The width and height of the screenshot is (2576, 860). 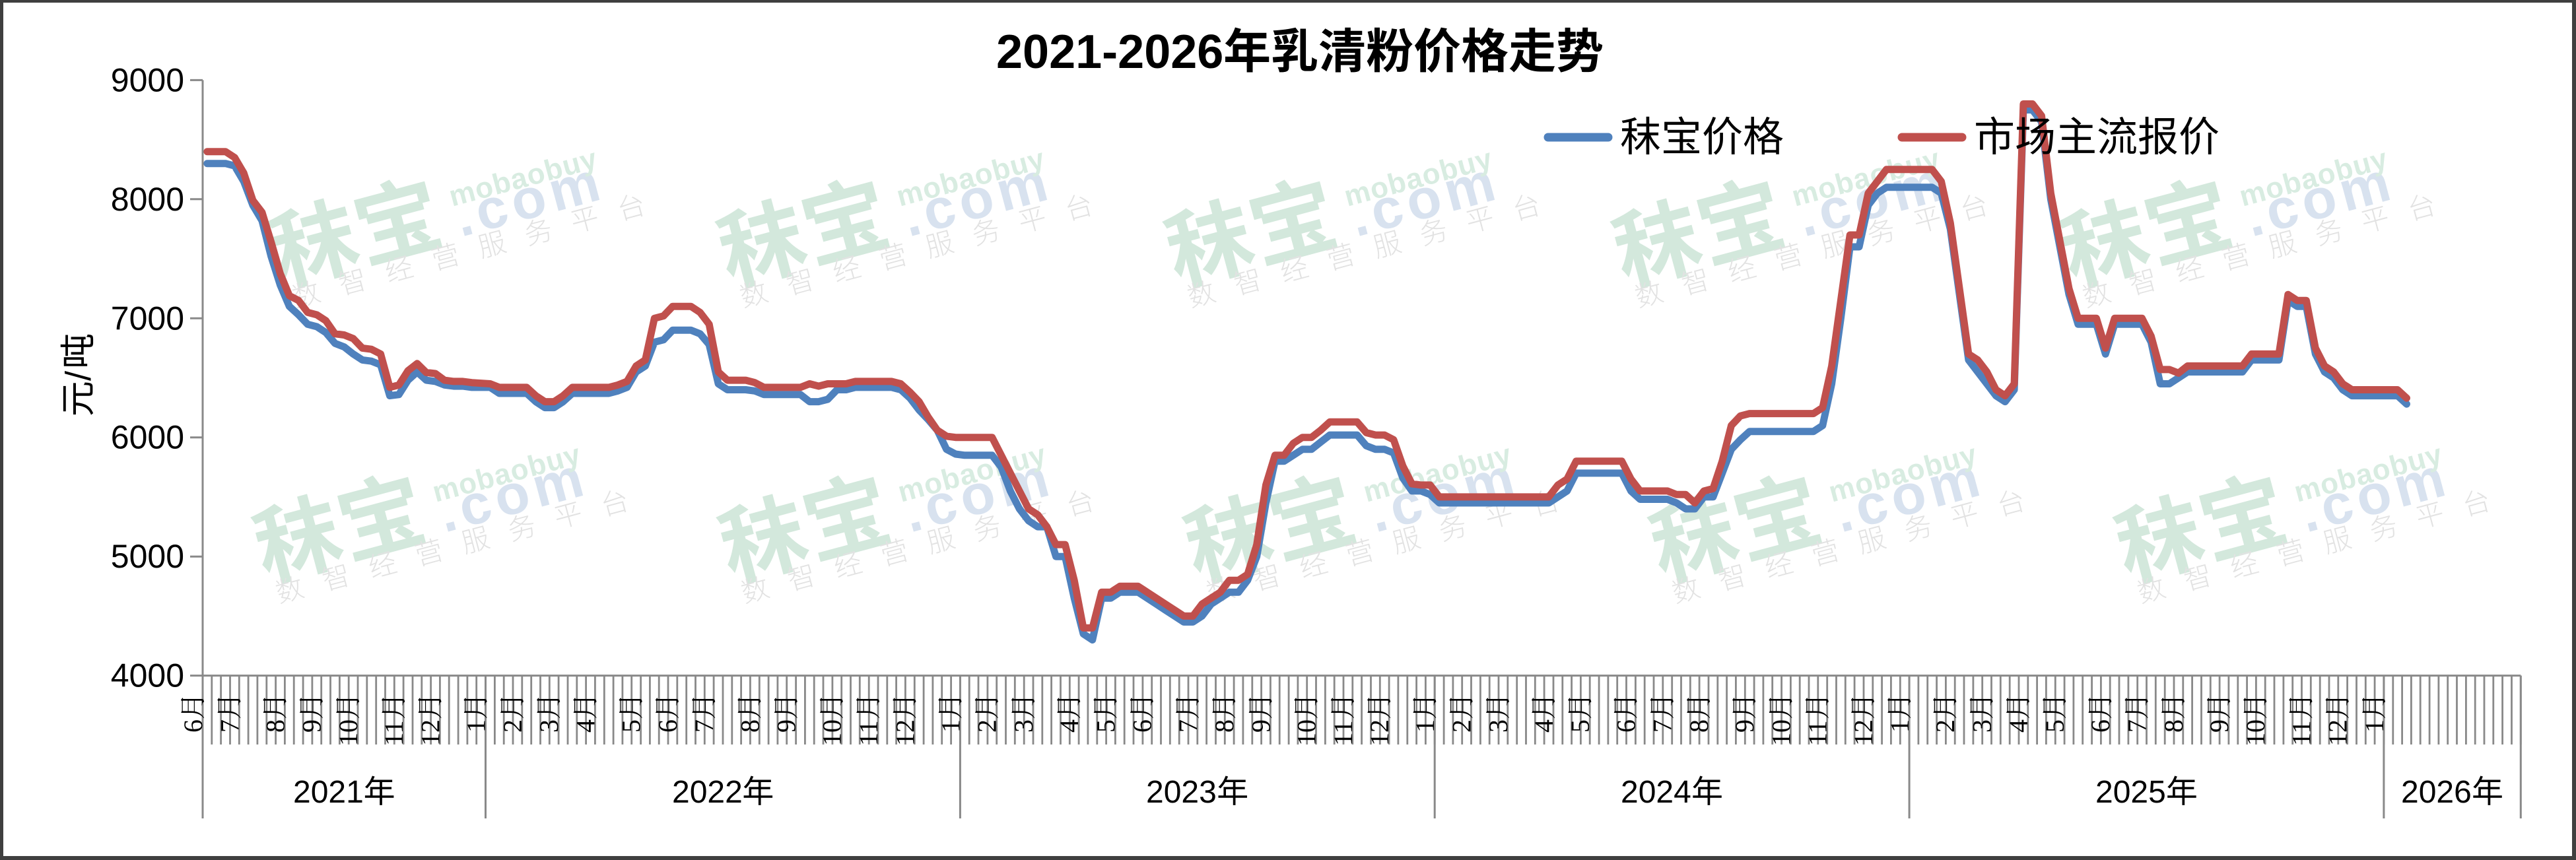 I want to click on svg-text: 9000, so click(x=147, y=79).